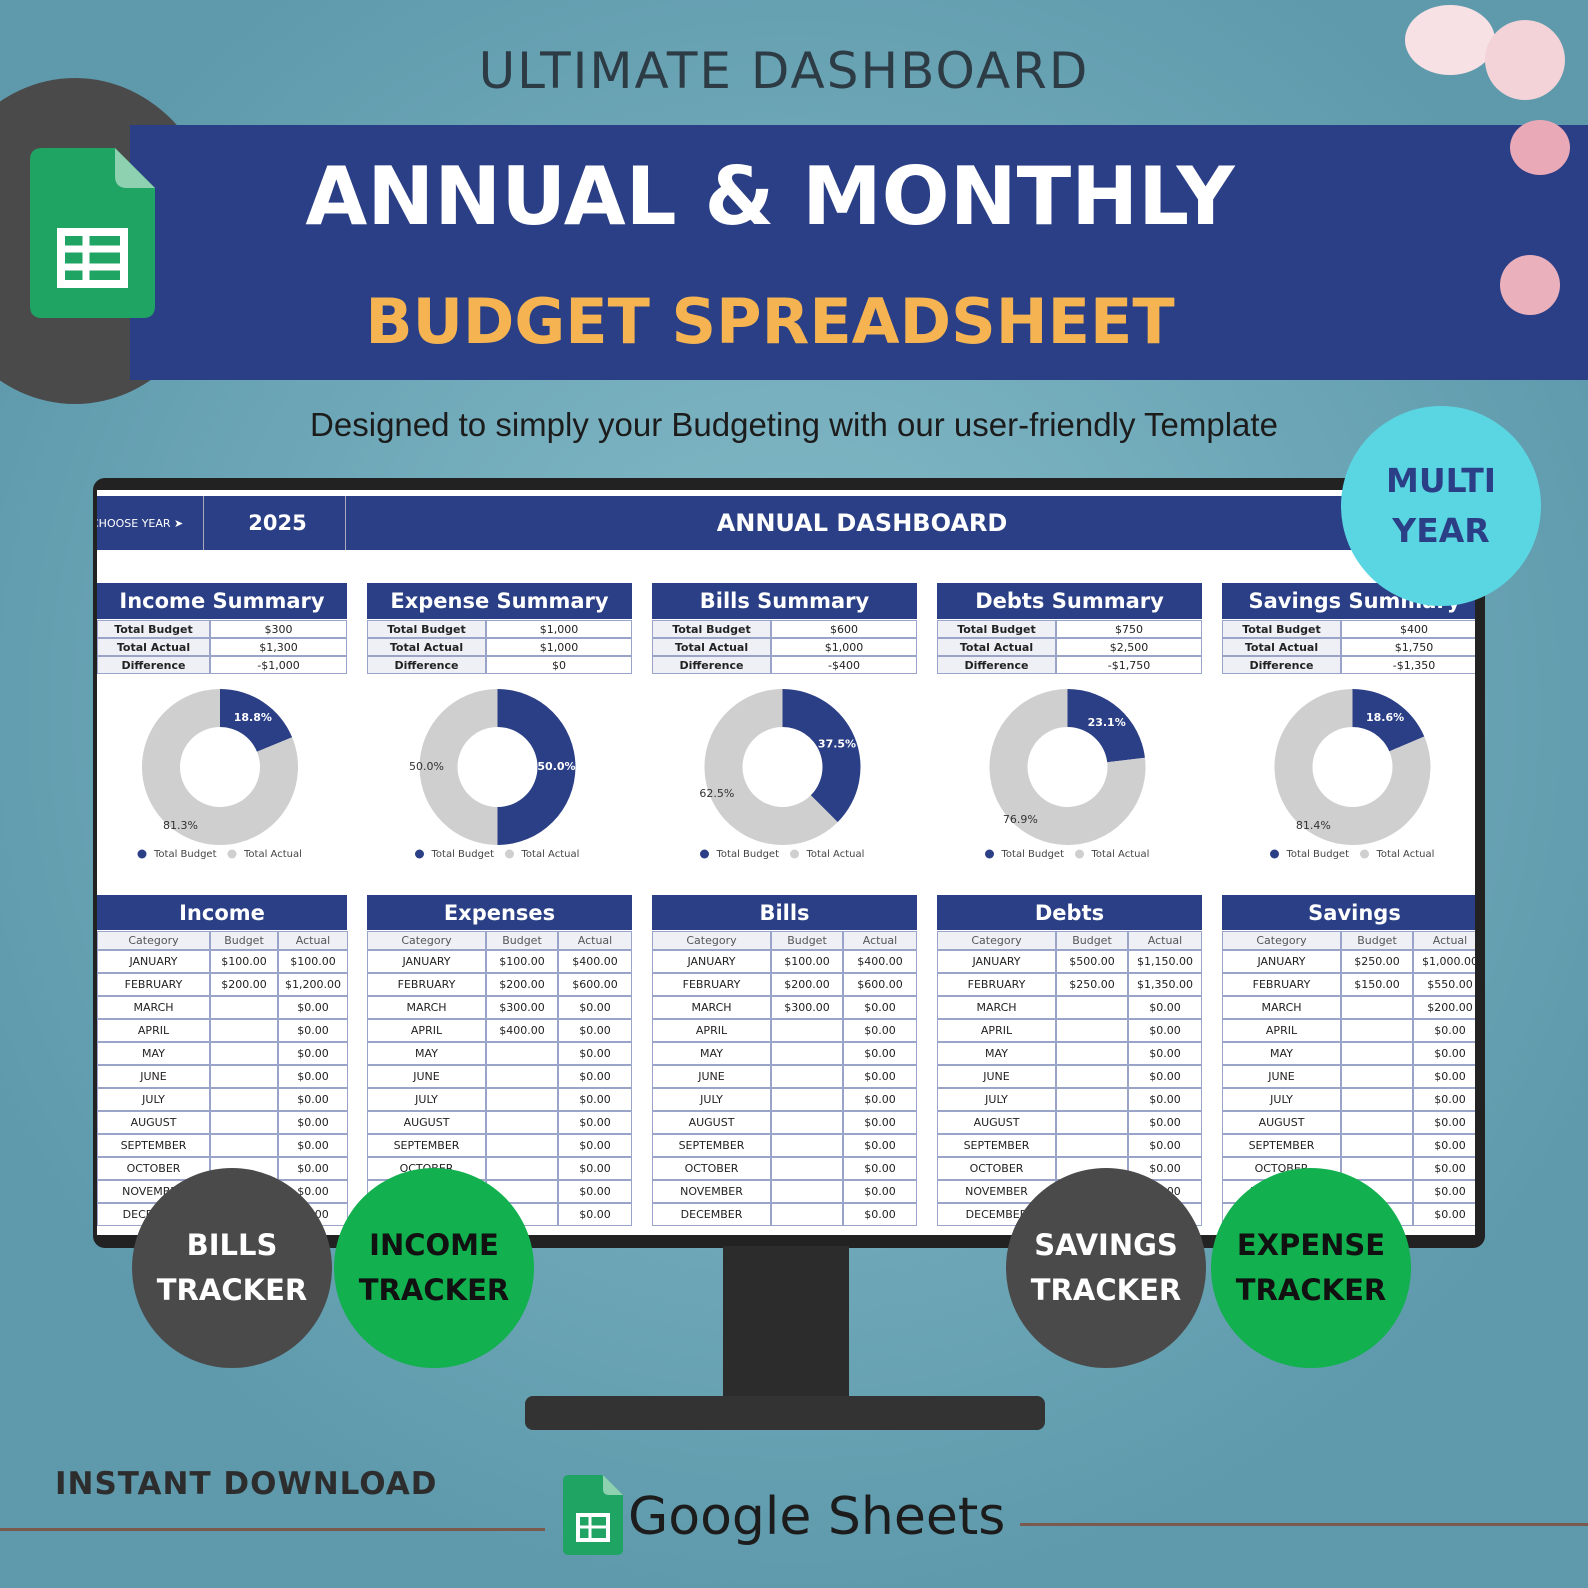 Image resolution: width=1588 pixels, height=1588 pixels. What do you see at coordinates (1385, 717) in the screenshot?
I see `donut-label: 18.6%` at bounding box center [1385, 717].